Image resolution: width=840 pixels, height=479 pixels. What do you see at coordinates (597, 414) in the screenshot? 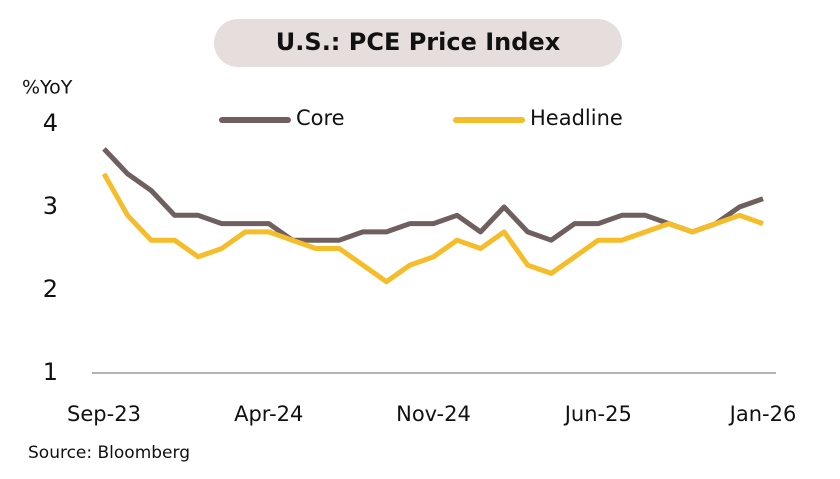
I see `x-tick-label: Jun-25` at bounding box center [597, 414].